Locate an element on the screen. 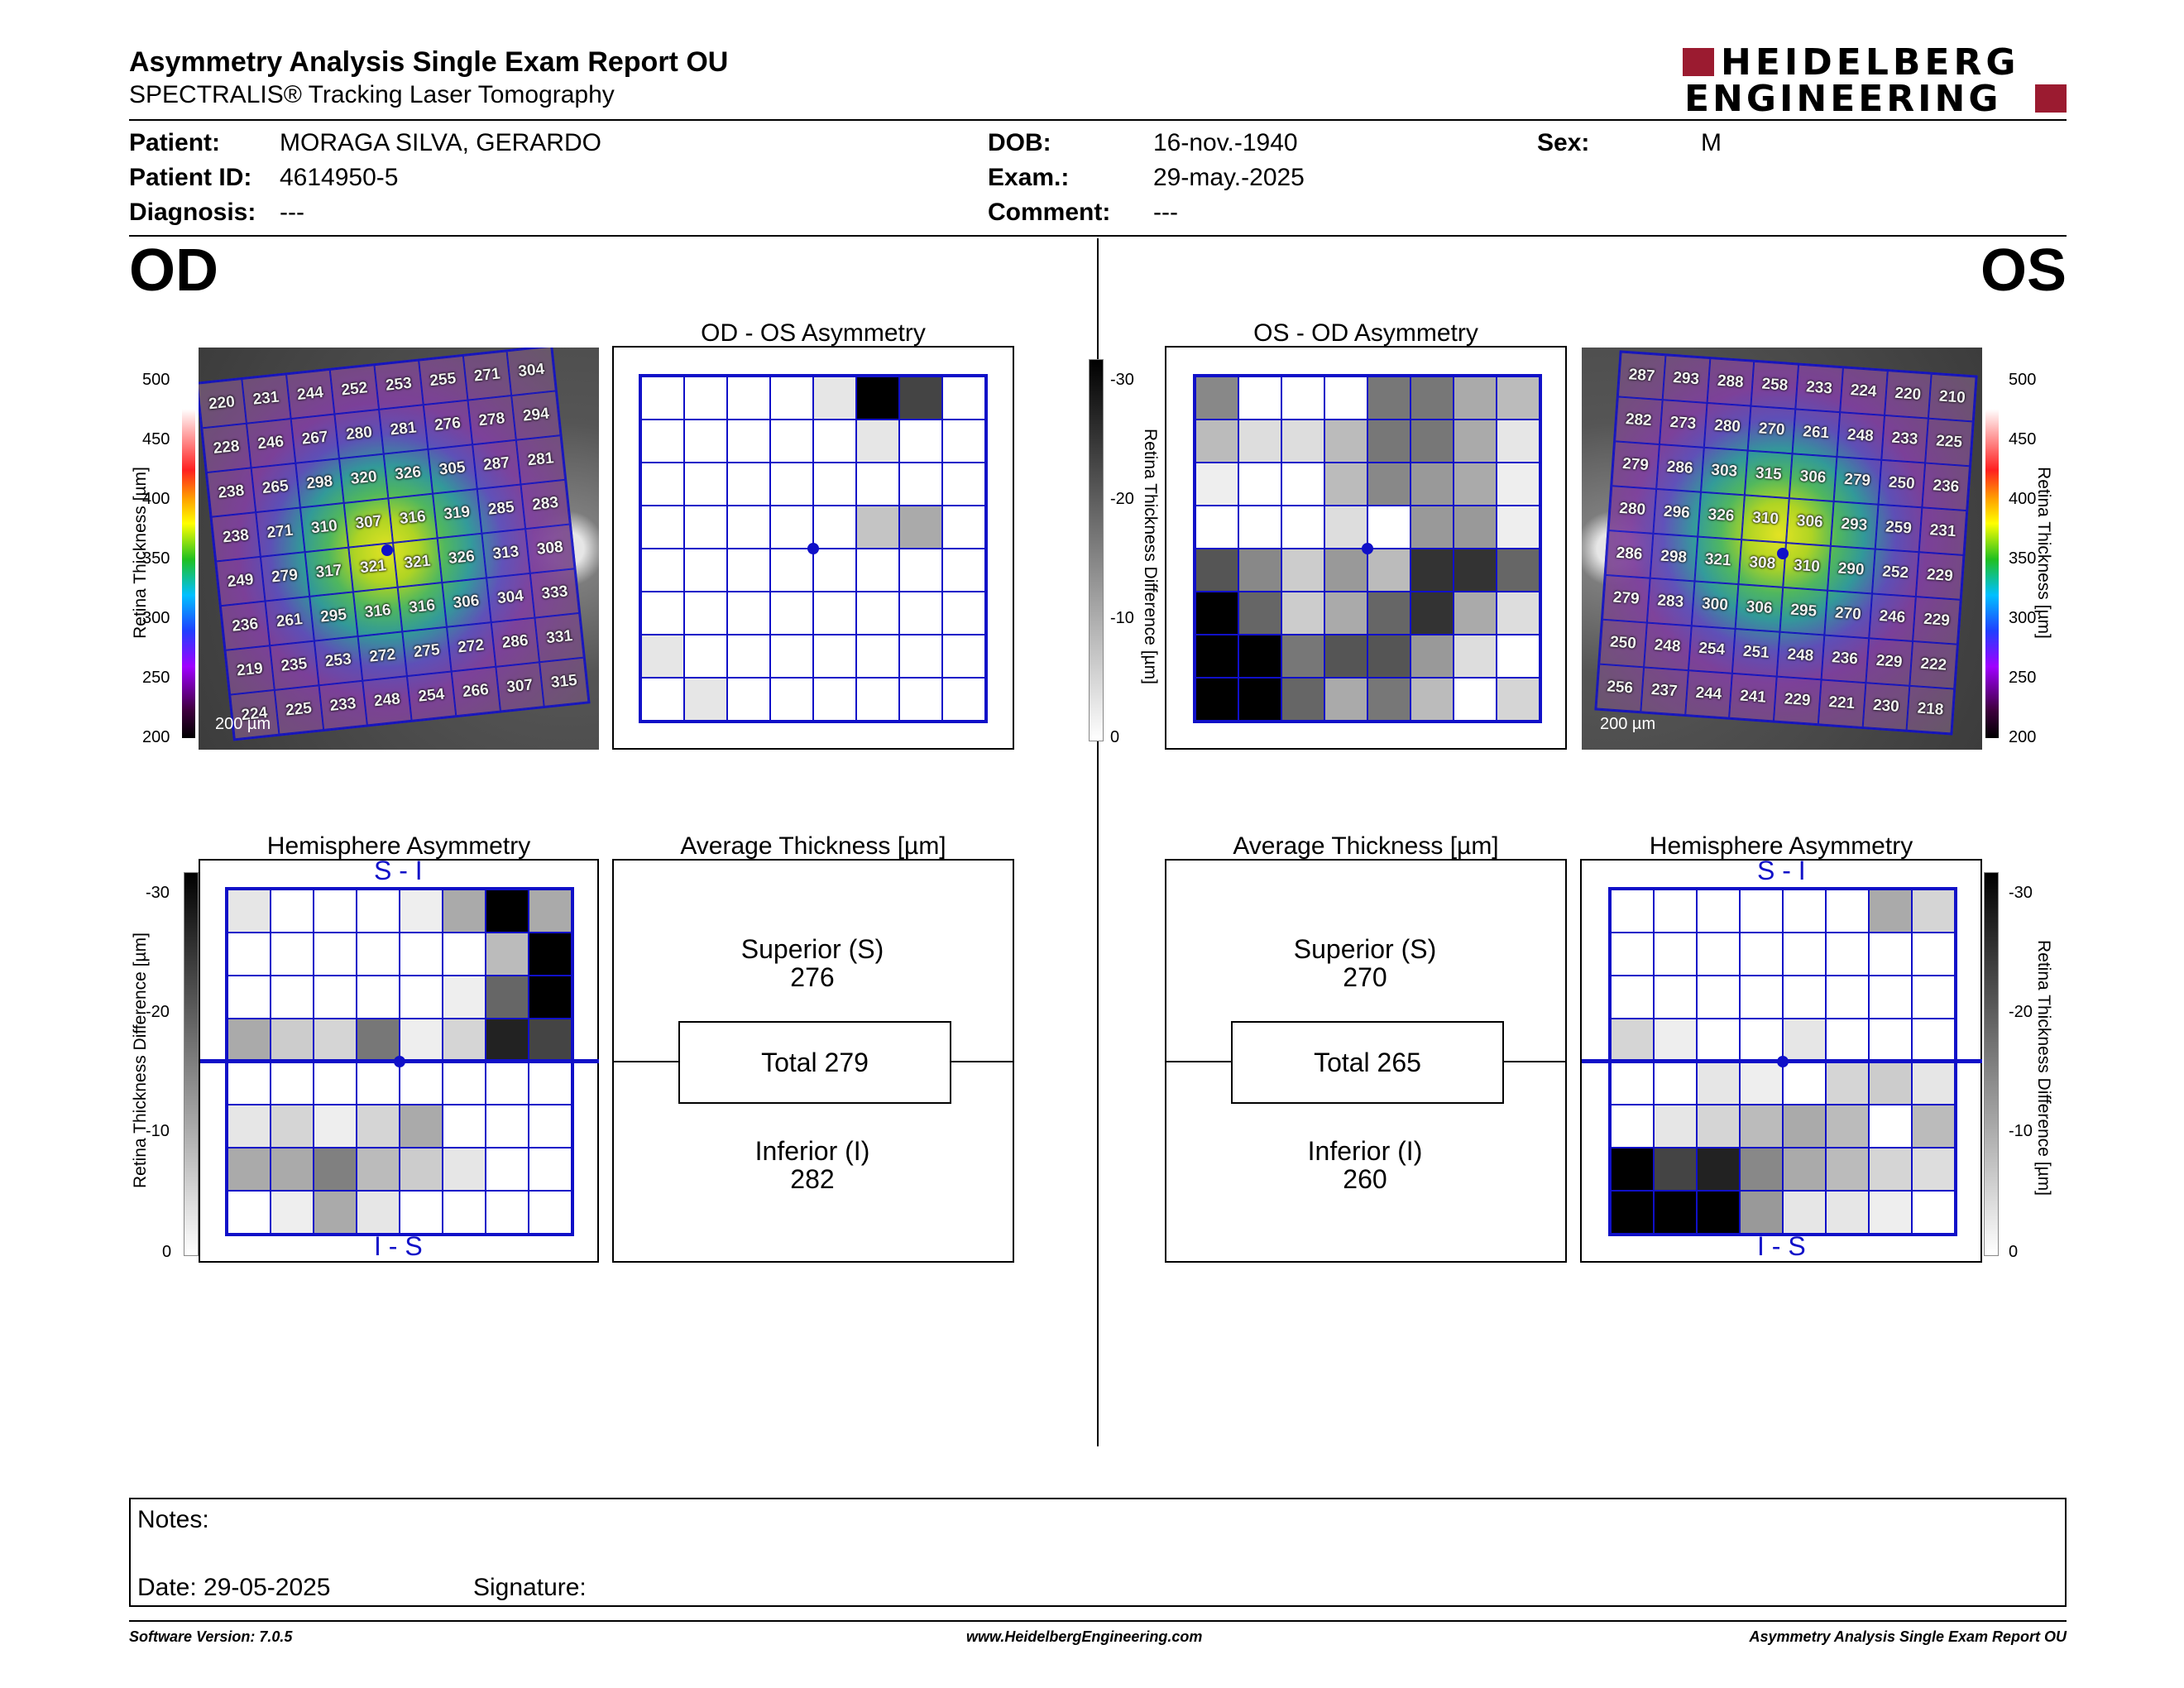 This screenshot has height=1688, width=2184. report-title: Asymmetry Analysis Single Exam Report OU is located at coordinates (429, 62).